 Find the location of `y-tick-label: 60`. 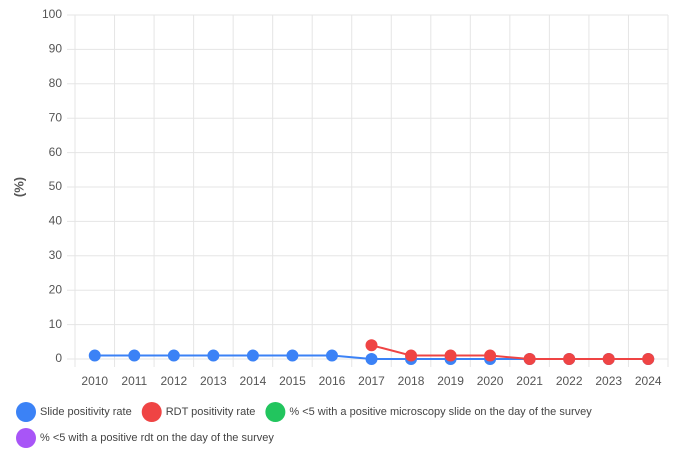

y-tick-label: 60 is located at coordinates (56, 152).